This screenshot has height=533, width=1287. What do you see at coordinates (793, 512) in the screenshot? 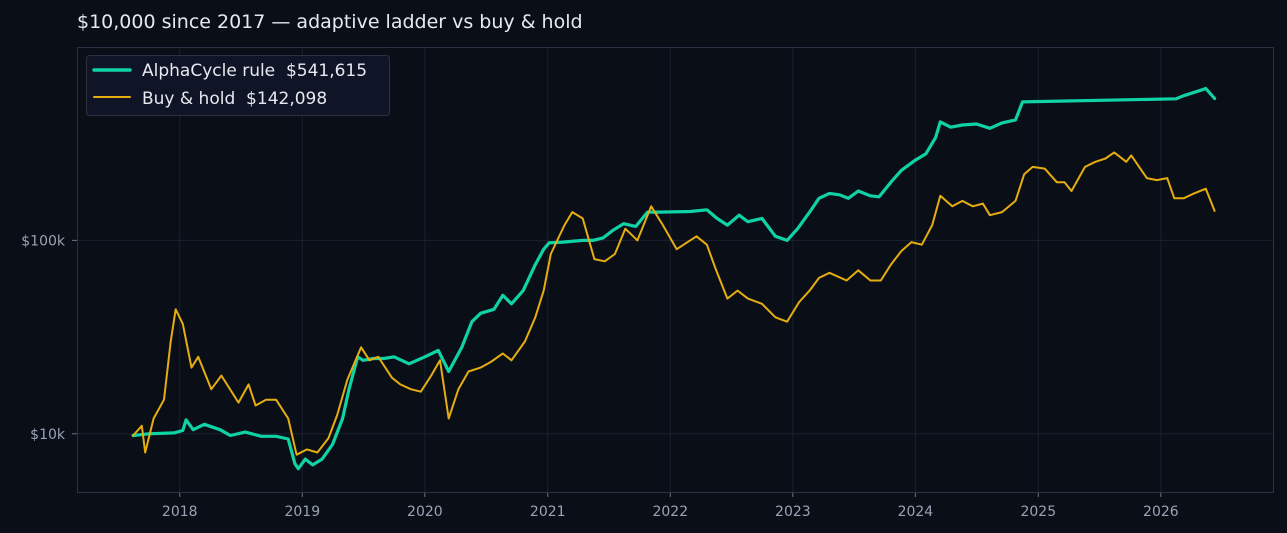
I see `x-tick-label-2023: 2023` at bounding box center [793, 512].